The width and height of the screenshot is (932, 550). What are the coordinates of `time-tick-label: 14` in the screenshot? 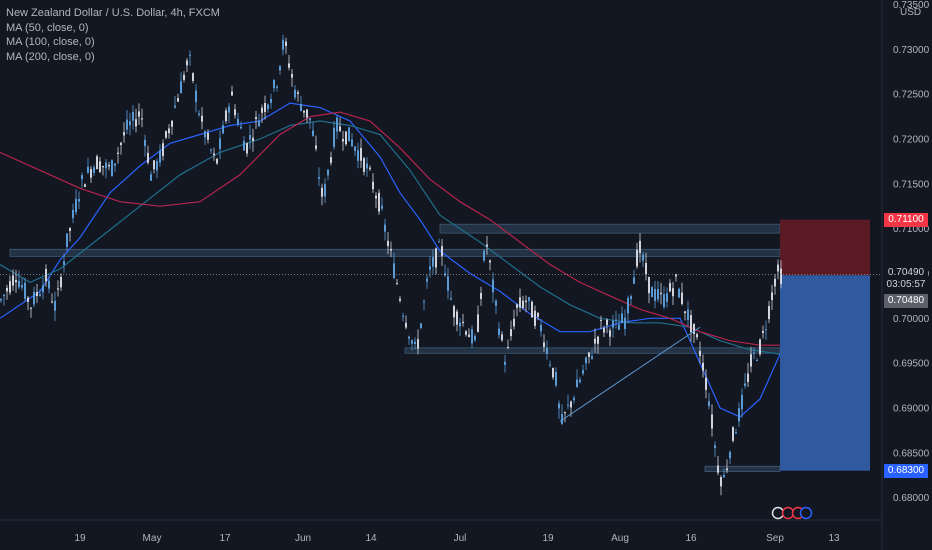 It's located at (371, 538).